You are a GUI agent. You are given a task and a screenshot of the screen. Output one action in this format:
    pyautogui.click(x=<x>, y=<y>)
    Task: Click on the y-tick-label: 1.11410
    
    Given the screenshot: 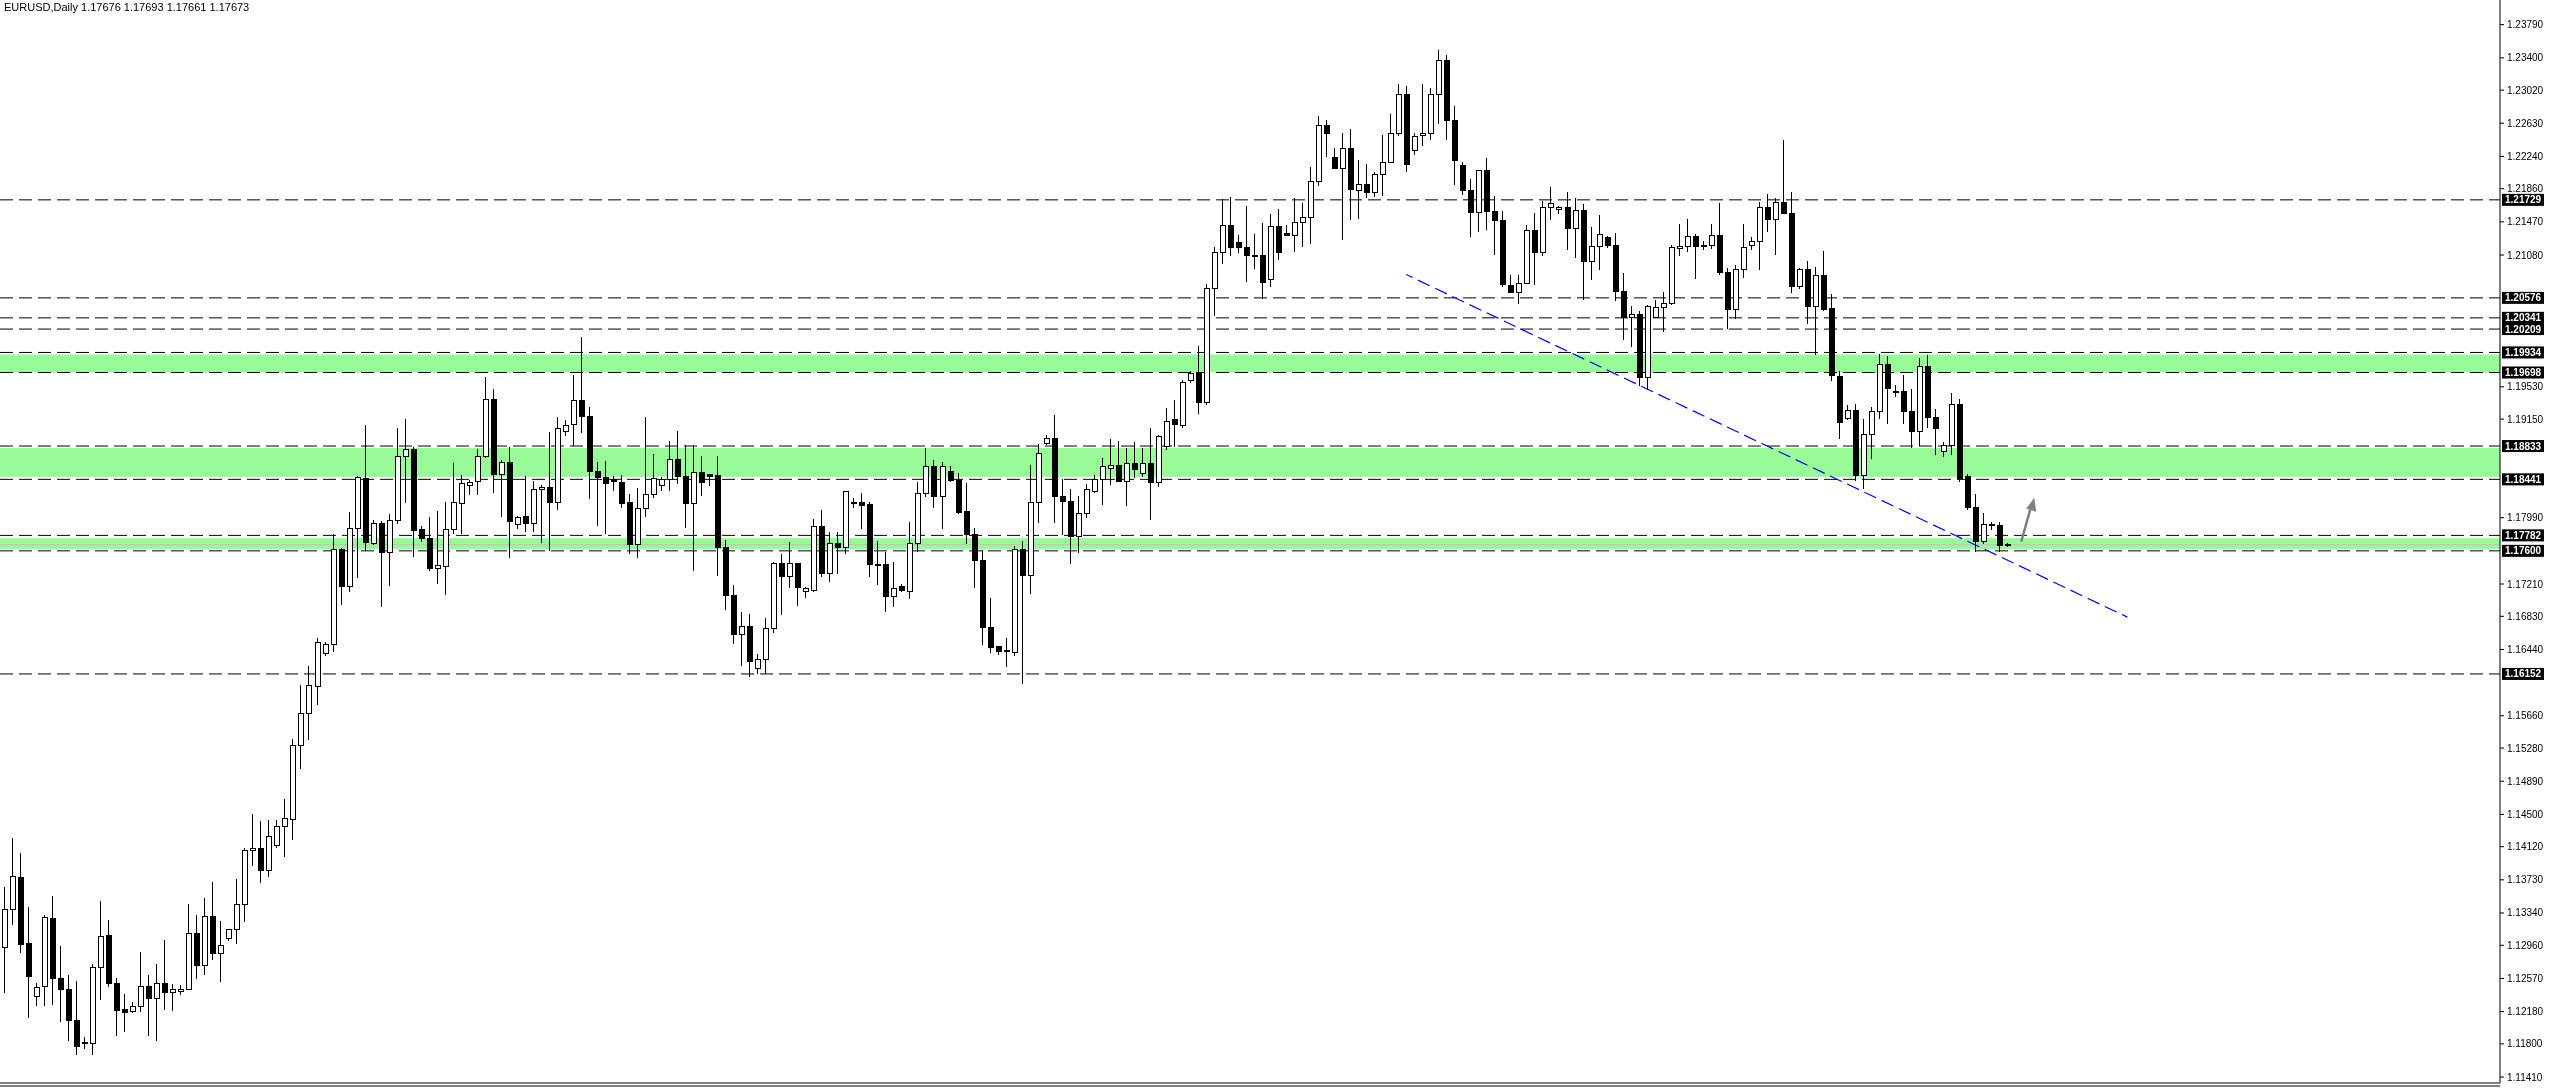 What is the action you would take?
    pyautogui.click(x=2525, y=1077)
    